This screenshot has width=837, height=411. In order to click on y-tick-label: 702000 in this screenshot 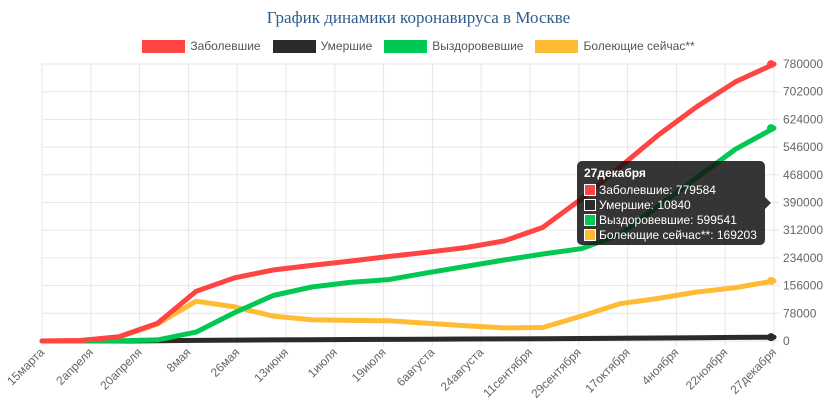, I will do `click(803, 92)`.